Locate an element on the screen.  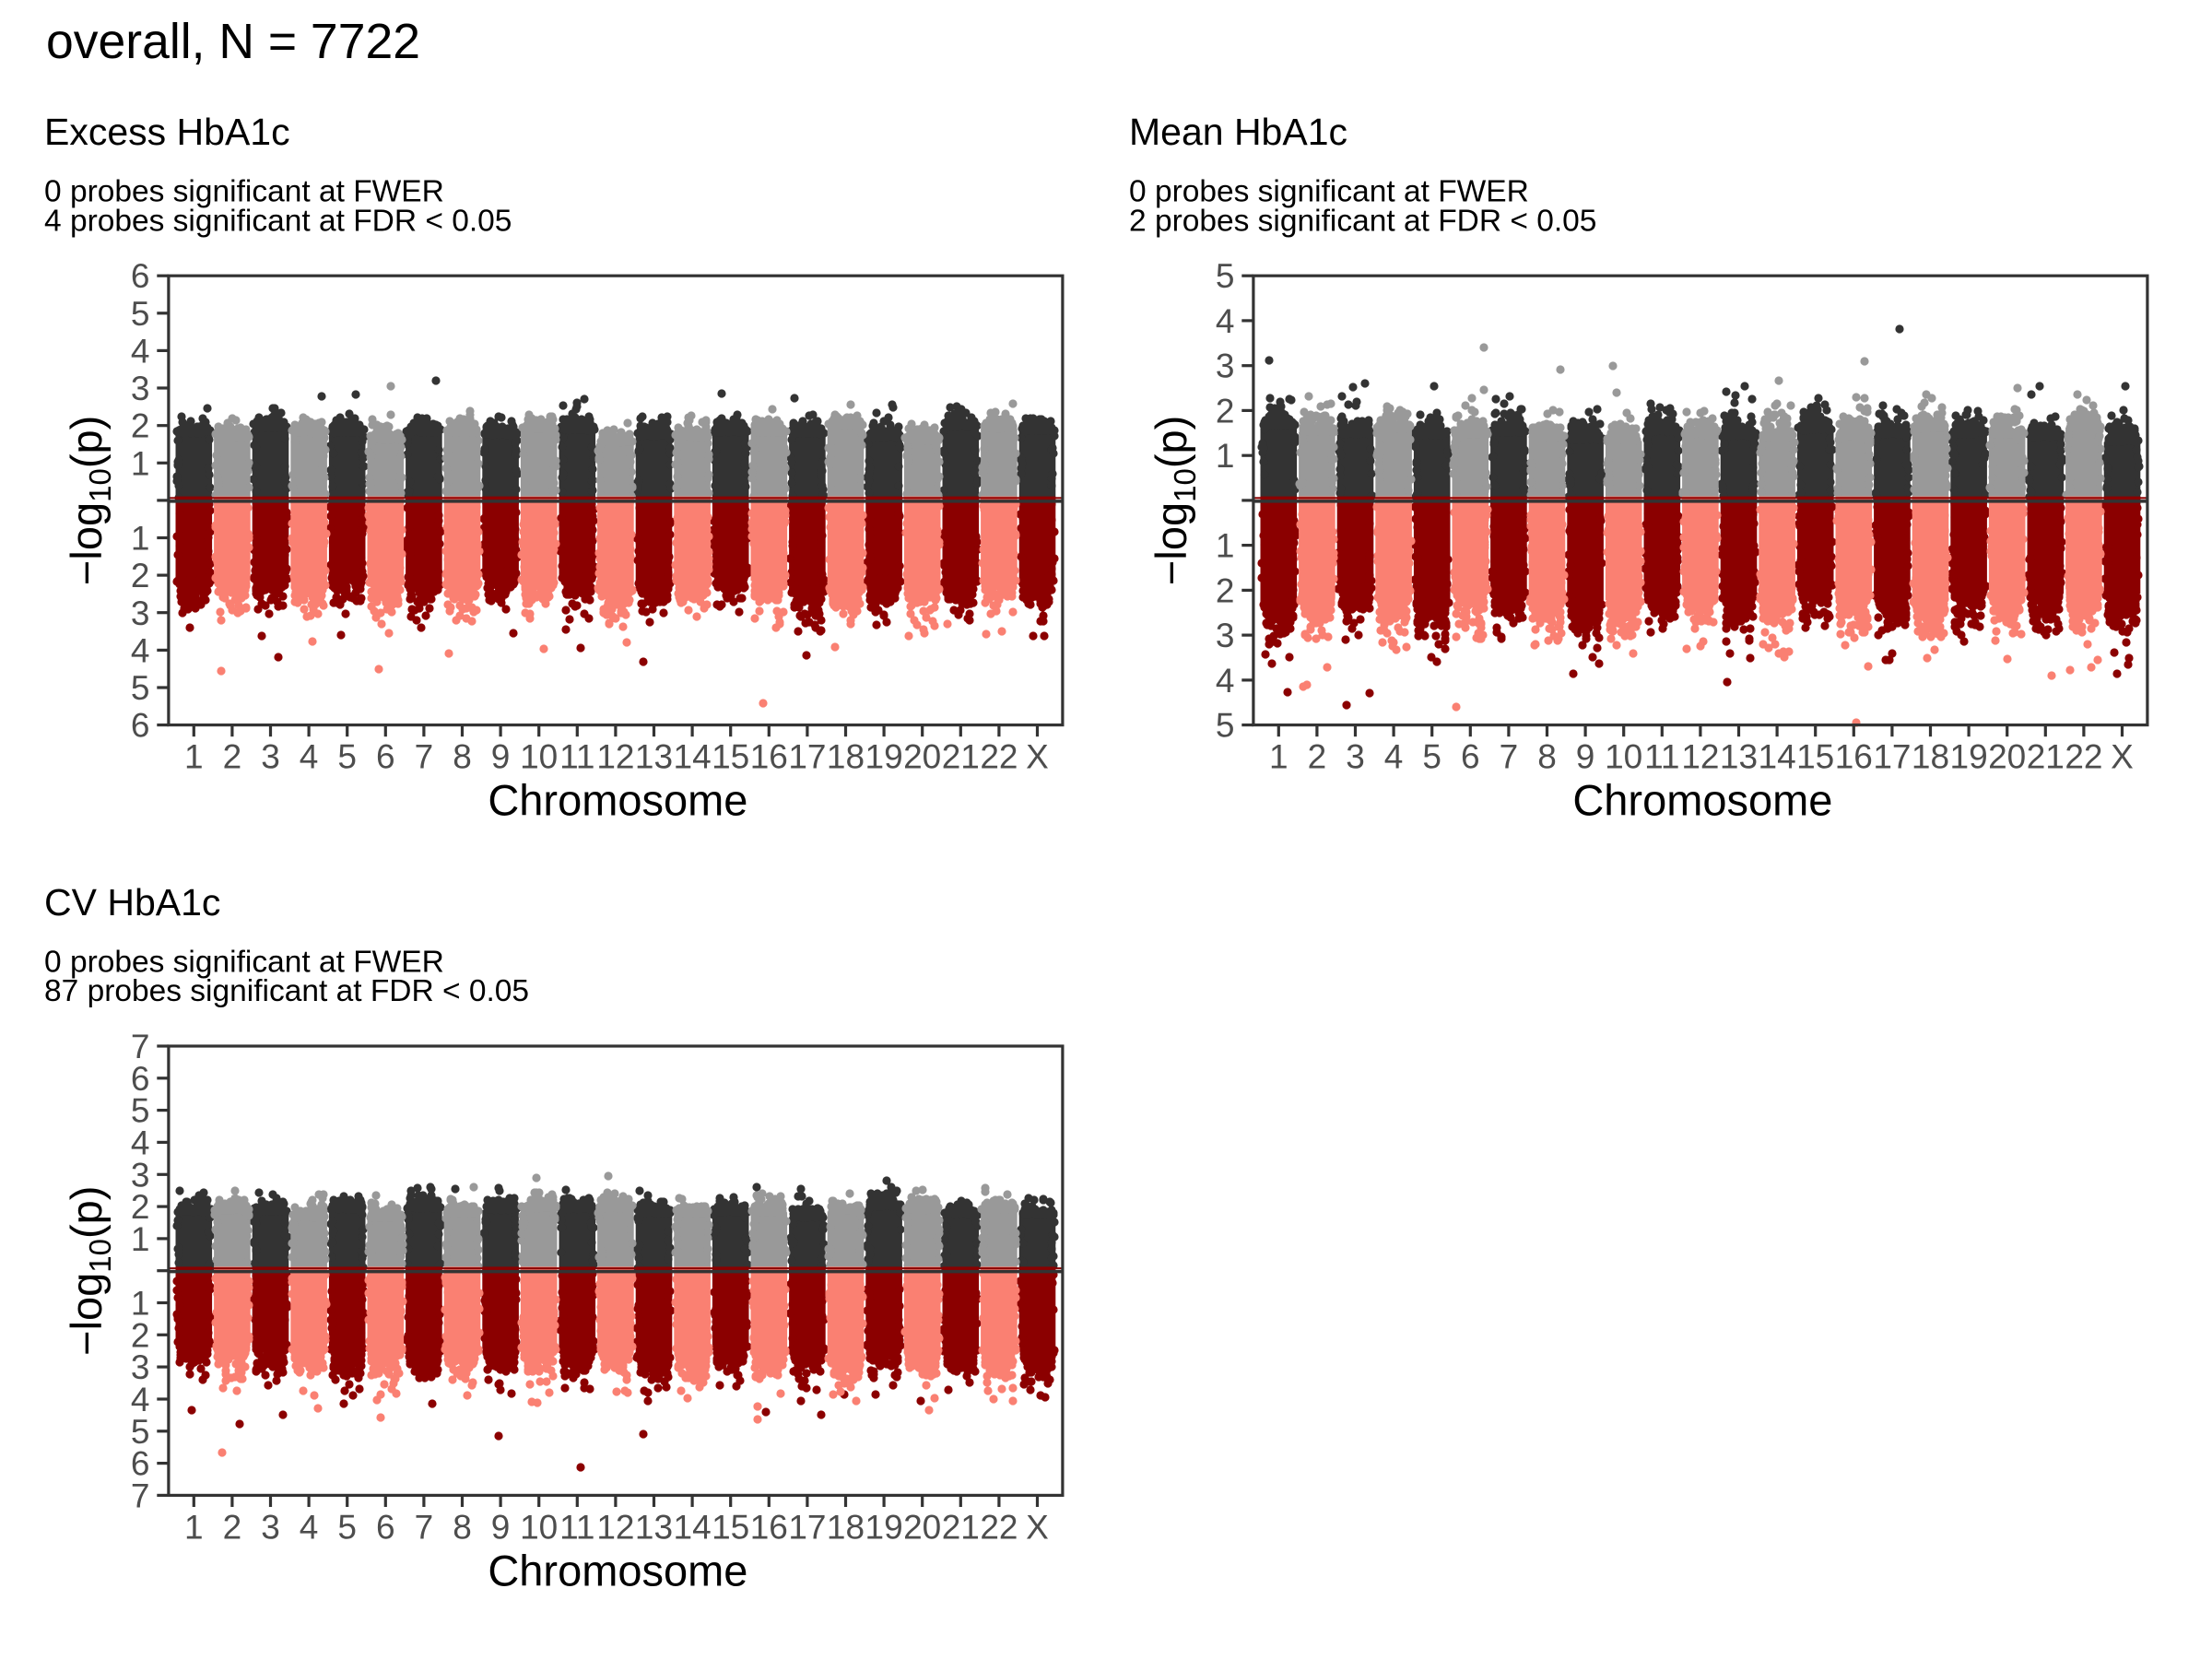
svg-text:2 probes significant at FDR <: 2 probes significant at FDR < 0.05 is located at coordinates (1362, 221).